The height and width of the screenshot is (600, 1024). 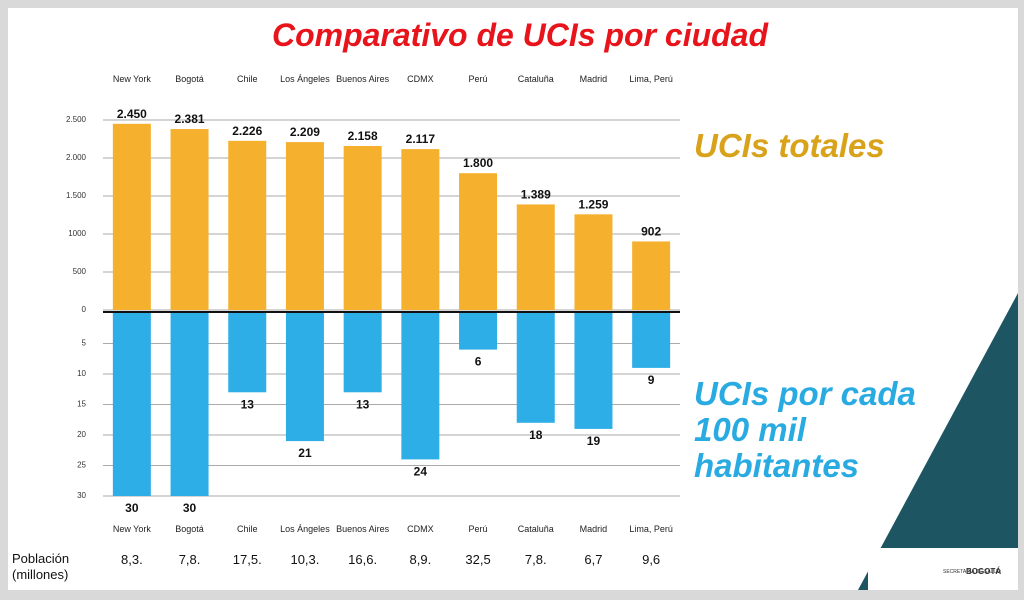 I want to click on value-label: 902, so click(x=651, y=231).